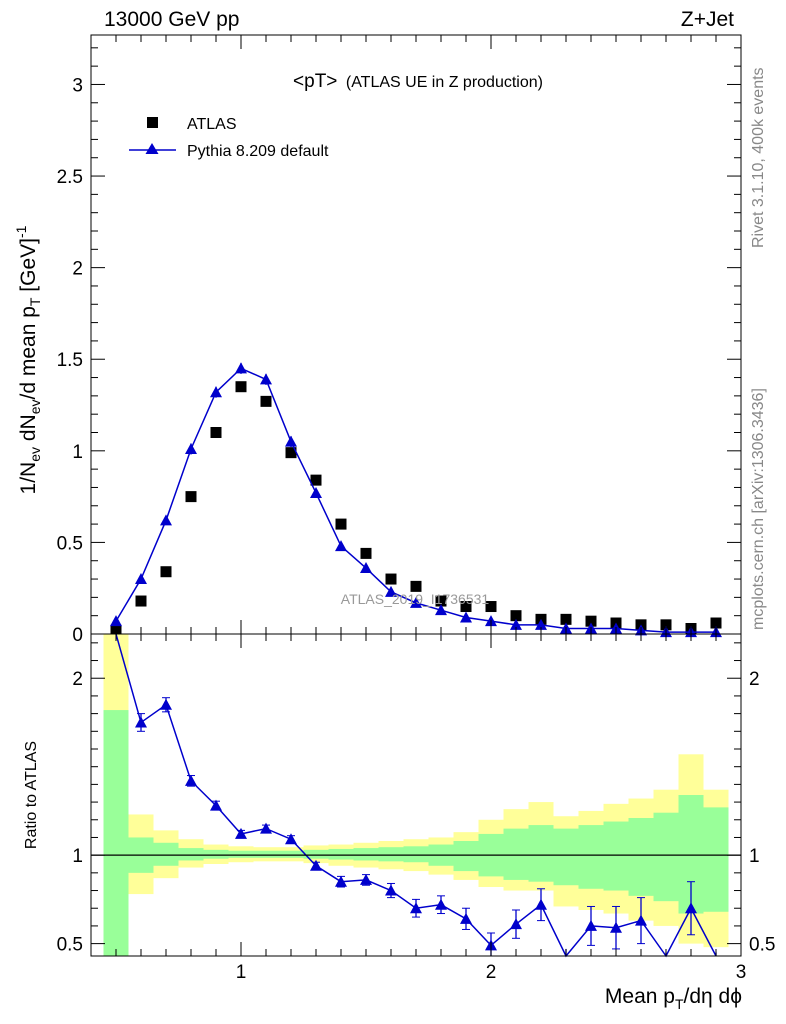 The height and width of the screenshot is (1024, 786). Describe the element at coordinates (70, 360) in the screenshot. I see `y-tick-label: 1.5` at that location.